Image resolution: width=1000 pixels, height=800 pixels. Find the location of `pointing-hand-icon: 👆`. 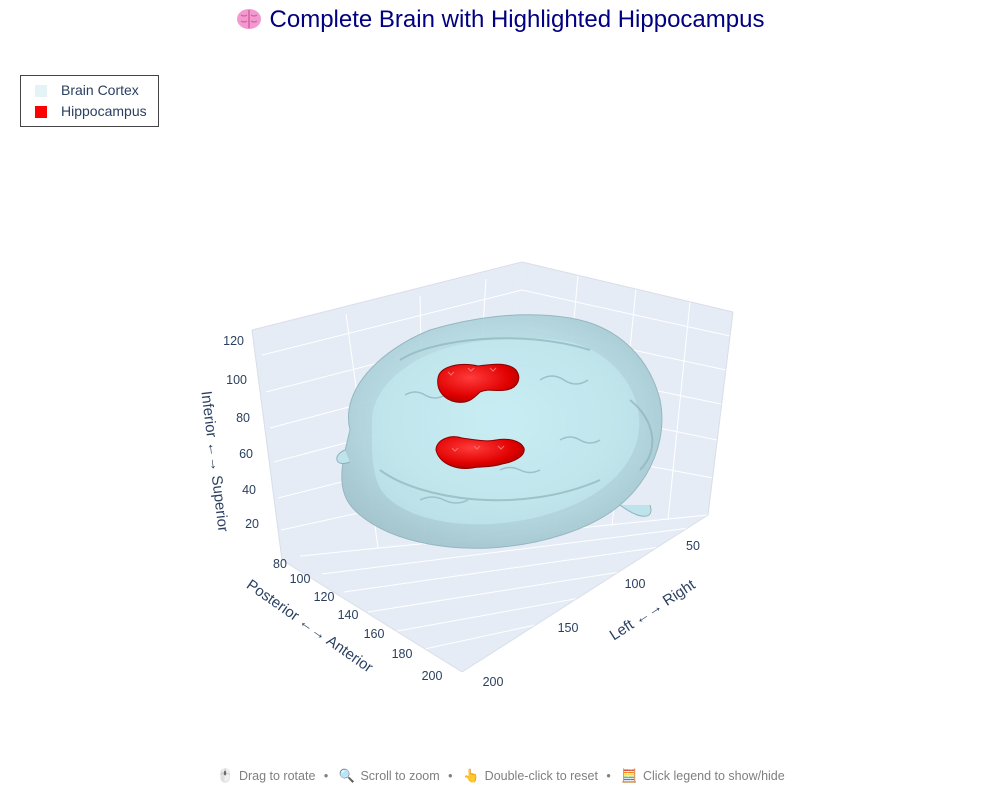

pointing-hand-icon: 👆 is located at coordinates (471, 775).